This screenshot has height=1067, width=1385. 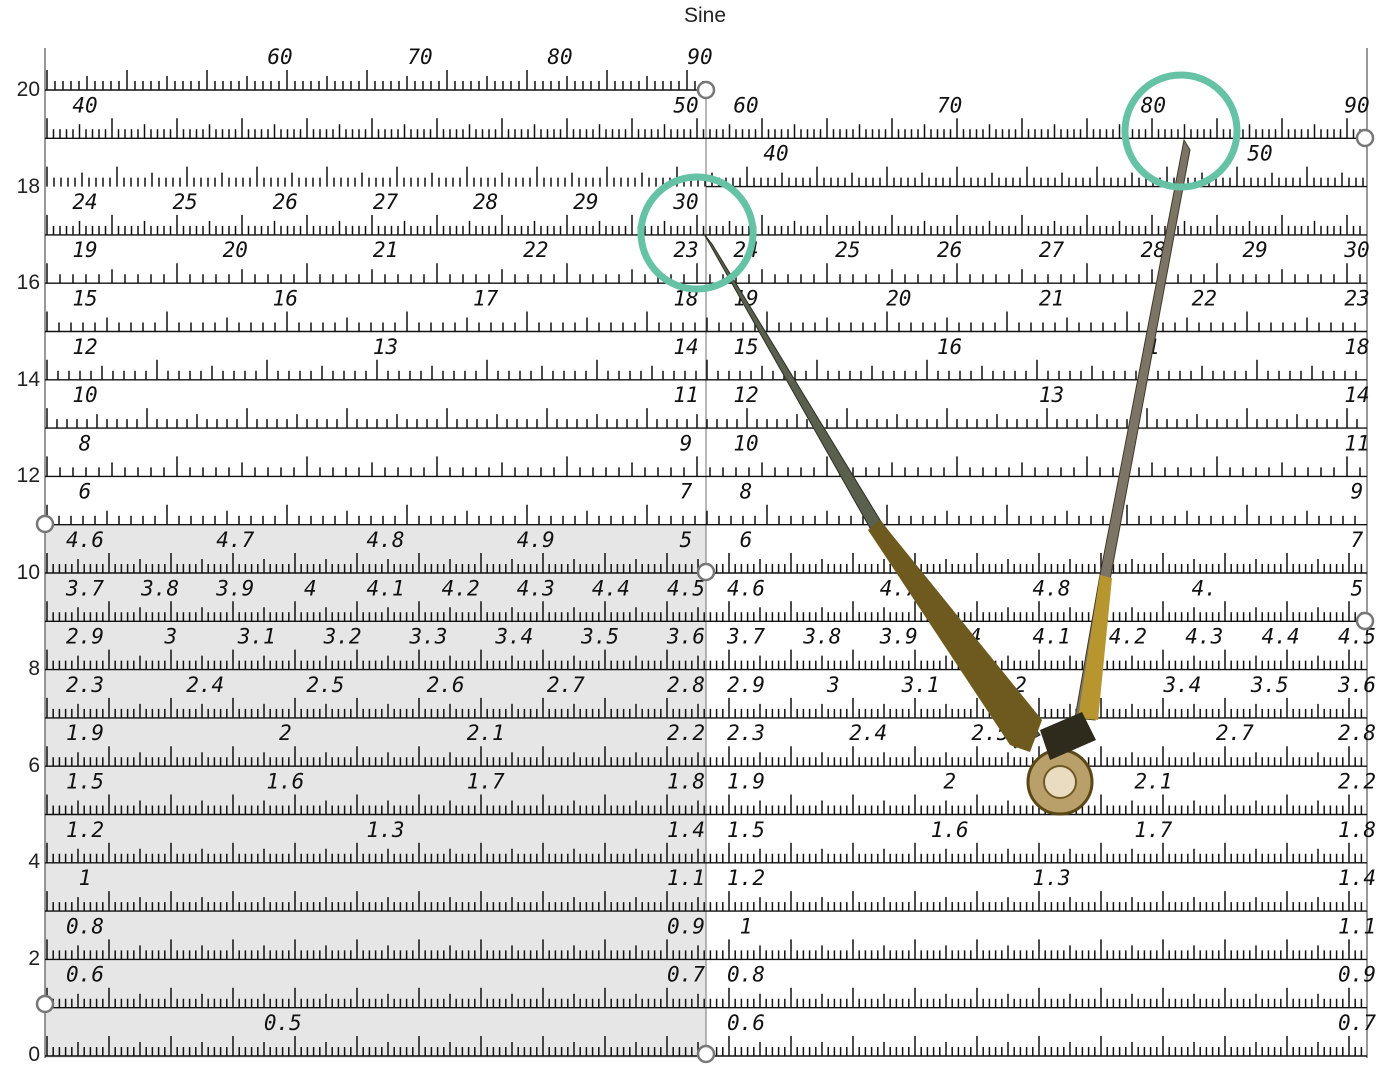 I want to click on scale-label-left: 2.6, so click(x=446, y=685).